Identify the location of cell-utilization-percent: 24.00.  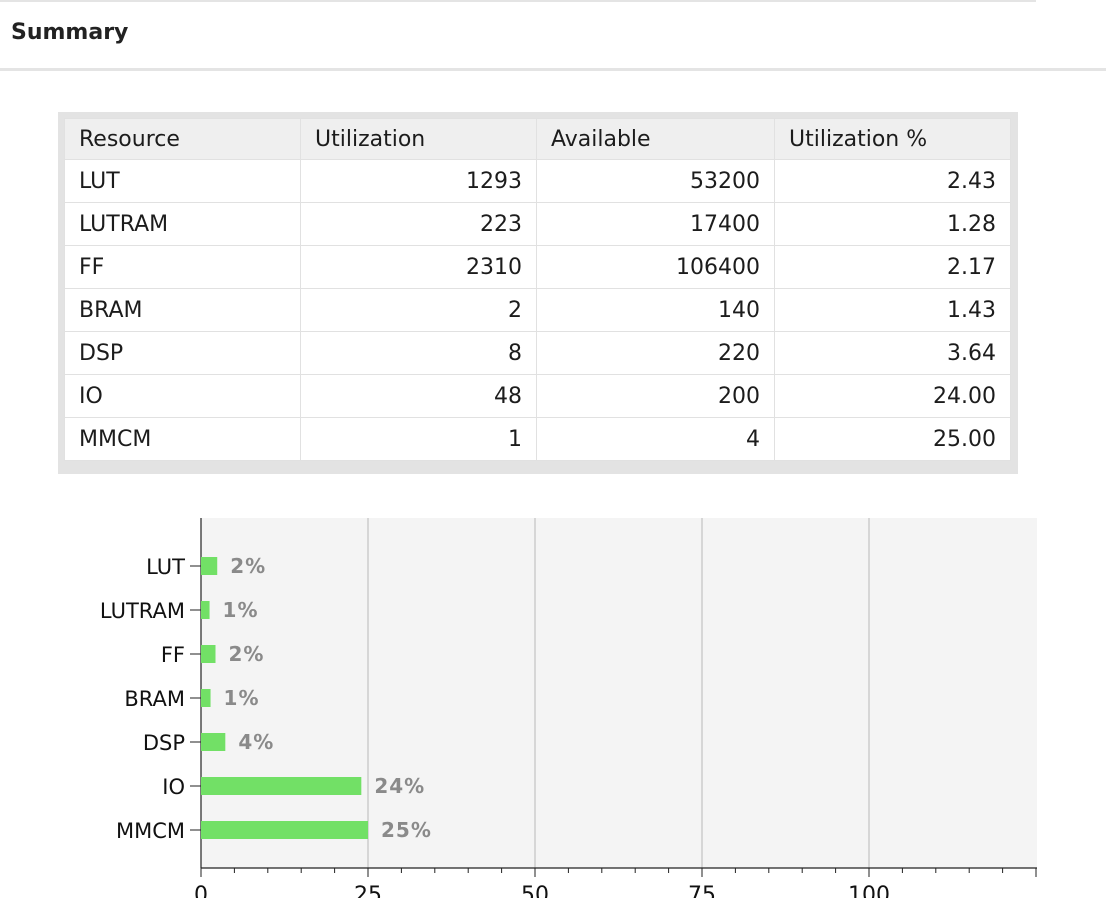
(892, 396).